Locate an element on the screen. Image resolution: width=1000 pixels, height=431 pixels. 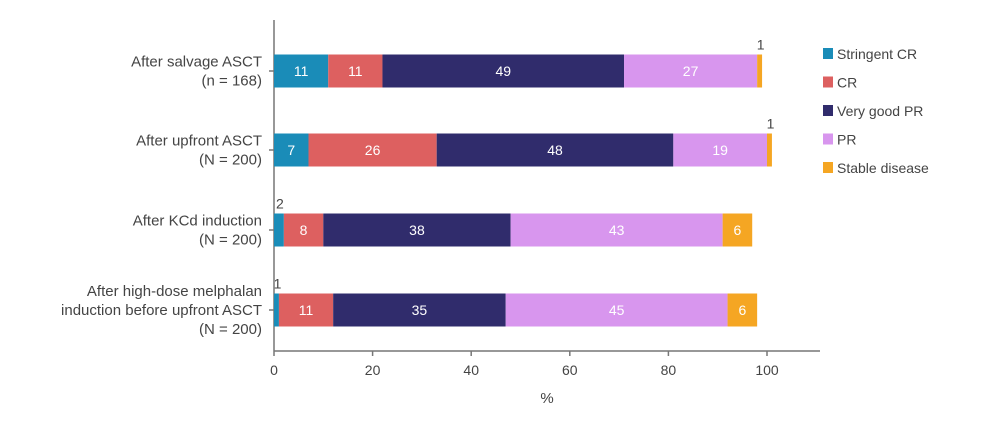
data-label: 38 is located at coordinates (417, 230).